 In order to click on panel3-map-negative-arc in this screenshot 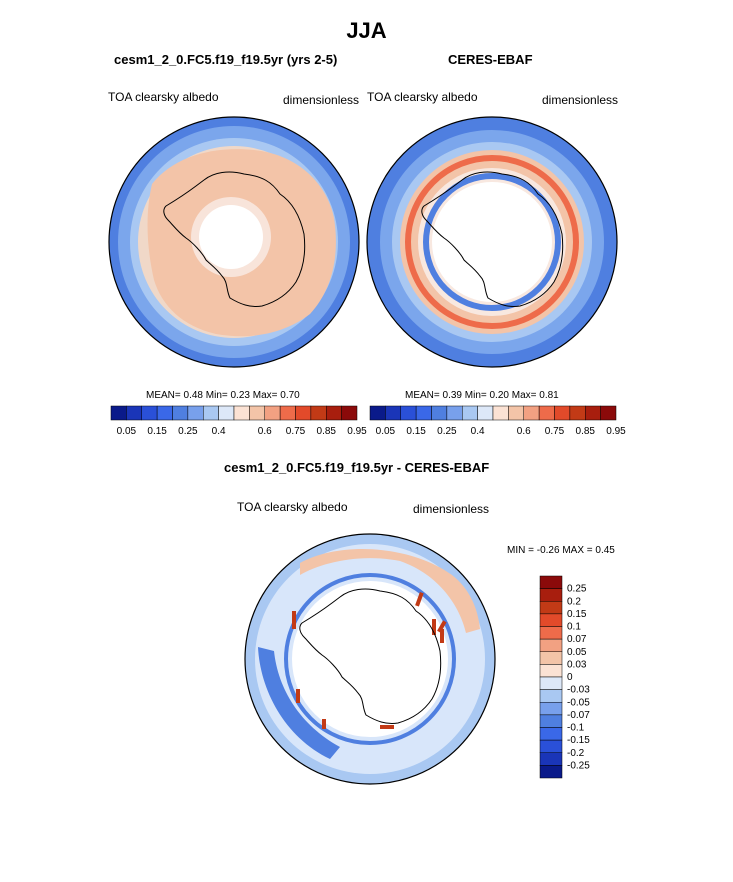, I will do `click(299, 703)`.